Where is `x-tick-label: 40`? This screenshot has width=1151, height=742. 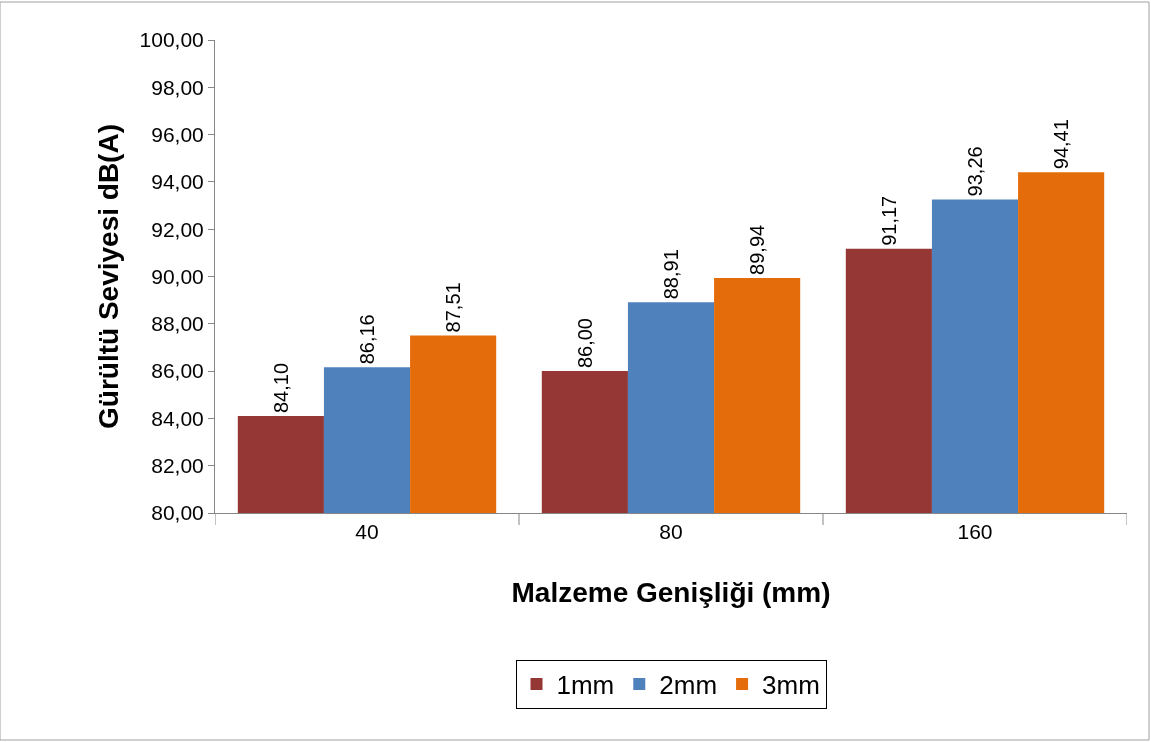 x-tick-label: 40 is located at coordinates (367, 532).